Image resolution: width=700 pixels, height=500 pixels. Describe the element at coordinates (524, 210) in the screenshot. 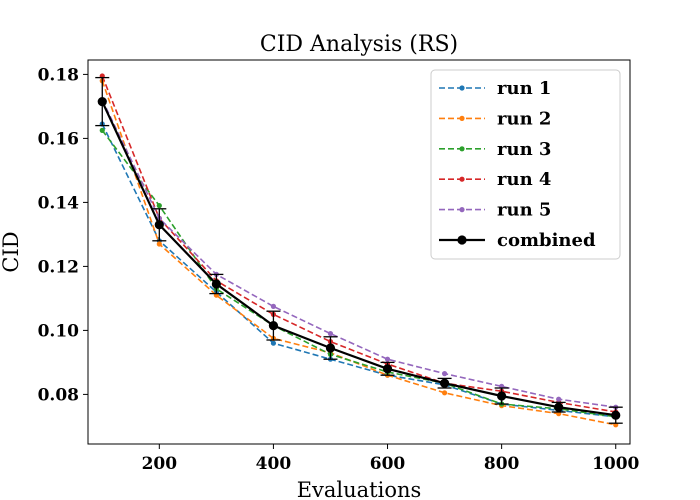

I see `legend-label-5: run 5` at that location.